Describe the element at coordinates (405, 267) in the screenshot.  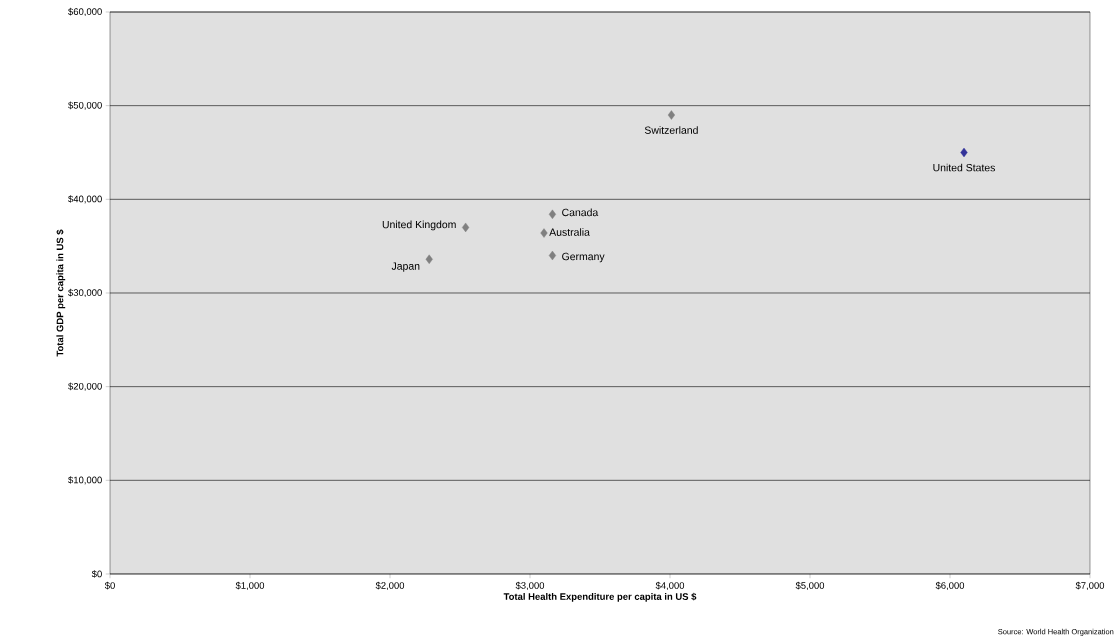
I see `annotation: Japan` at that location.